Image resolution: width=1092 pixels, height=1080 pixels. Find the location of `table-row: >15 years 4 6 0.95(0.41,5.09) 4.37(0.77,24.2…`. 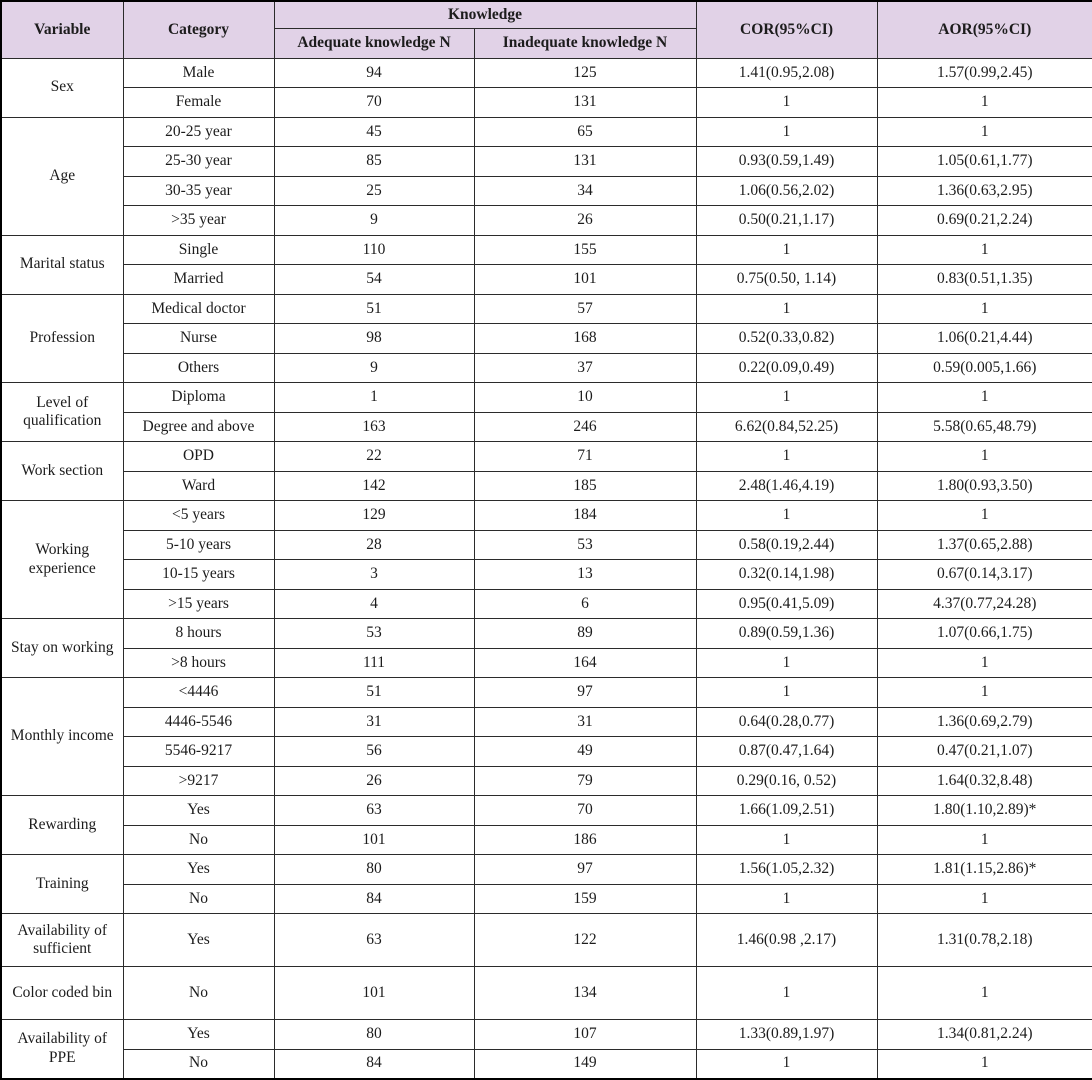

table-row: >15 years 4 6 0.95(0.41,5.09) 4.37(0.77,24.2… is located at coordinates (546, 603).